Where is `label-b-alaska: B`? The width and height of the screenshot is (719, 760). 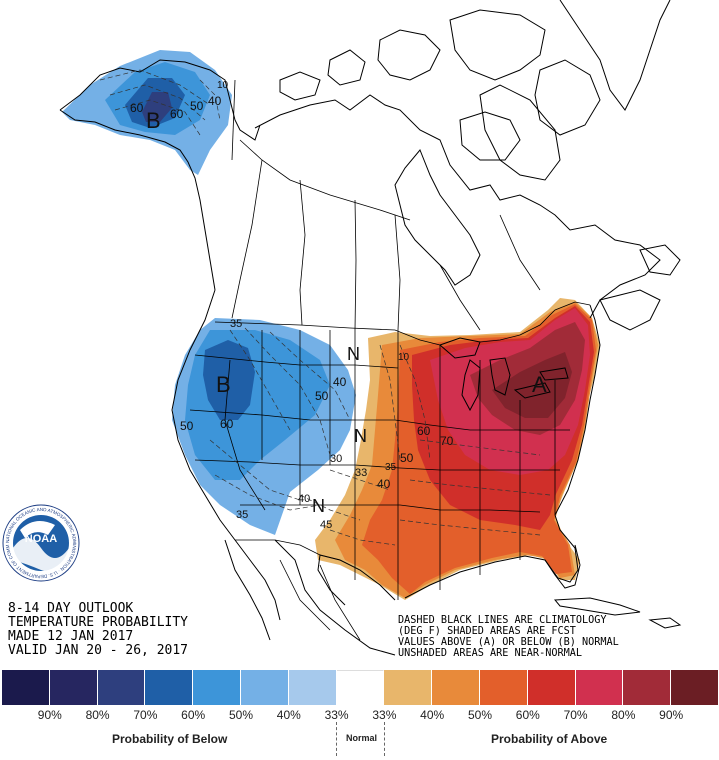 label-b-alaska: B is located at coordinates (153, 120).